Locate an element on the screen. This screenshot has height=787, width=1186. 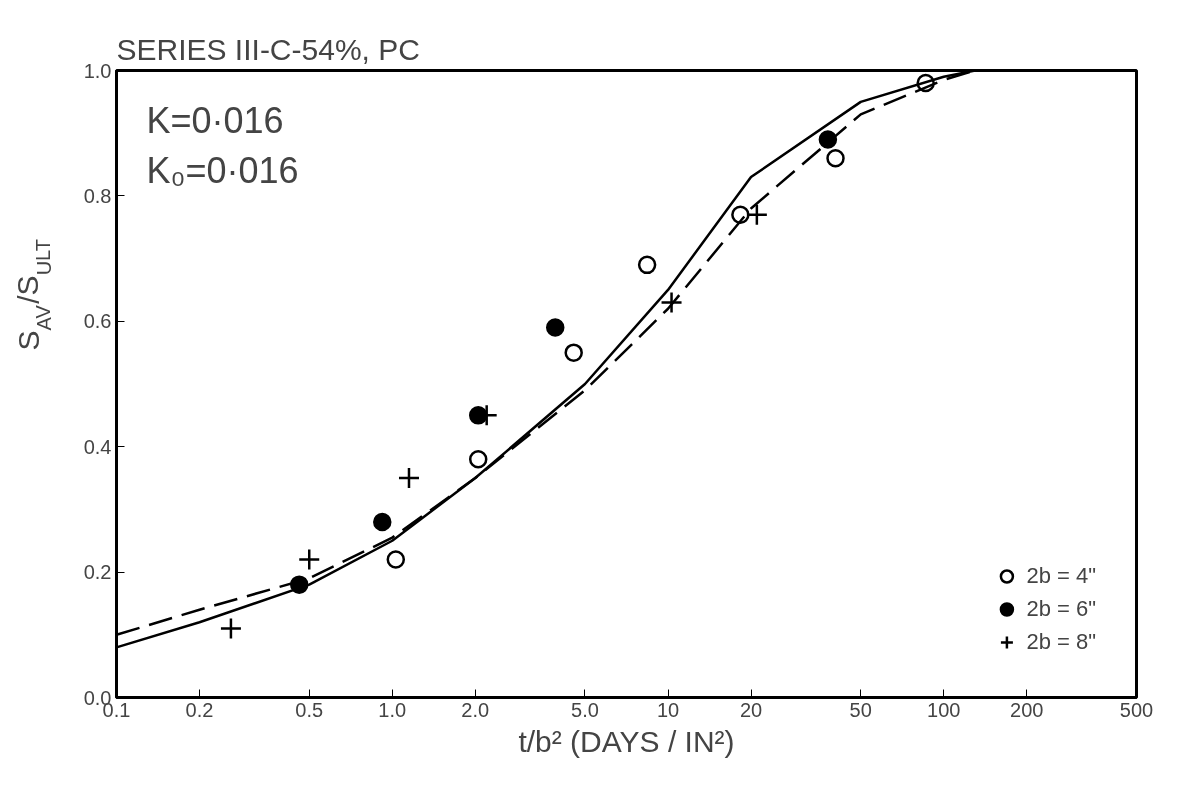
x-tick-label: 1.0 is located at coordinates (392, 709).